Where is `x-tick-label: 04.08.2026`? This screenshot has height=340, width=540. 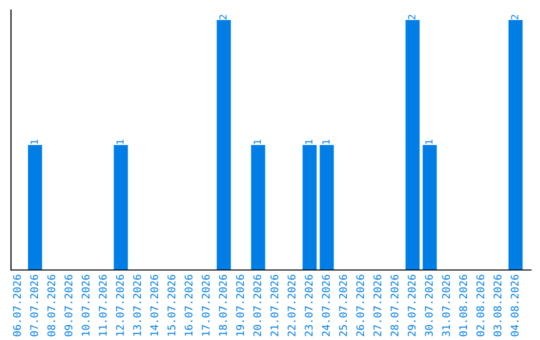
x-tick-label: 04.08.2026 is located at coordinates (514, 305).